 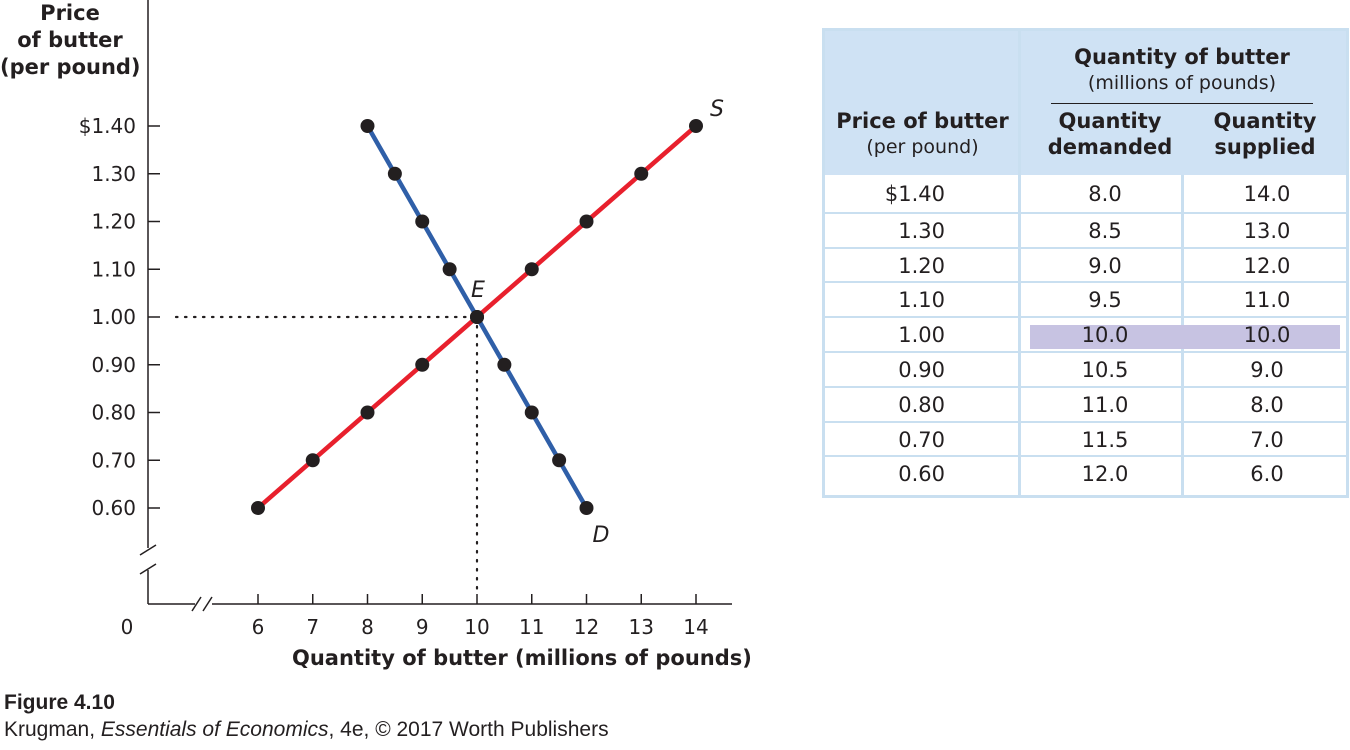 I want to click on header-qs-line-2: supplied, so click(x=1265, y=147).